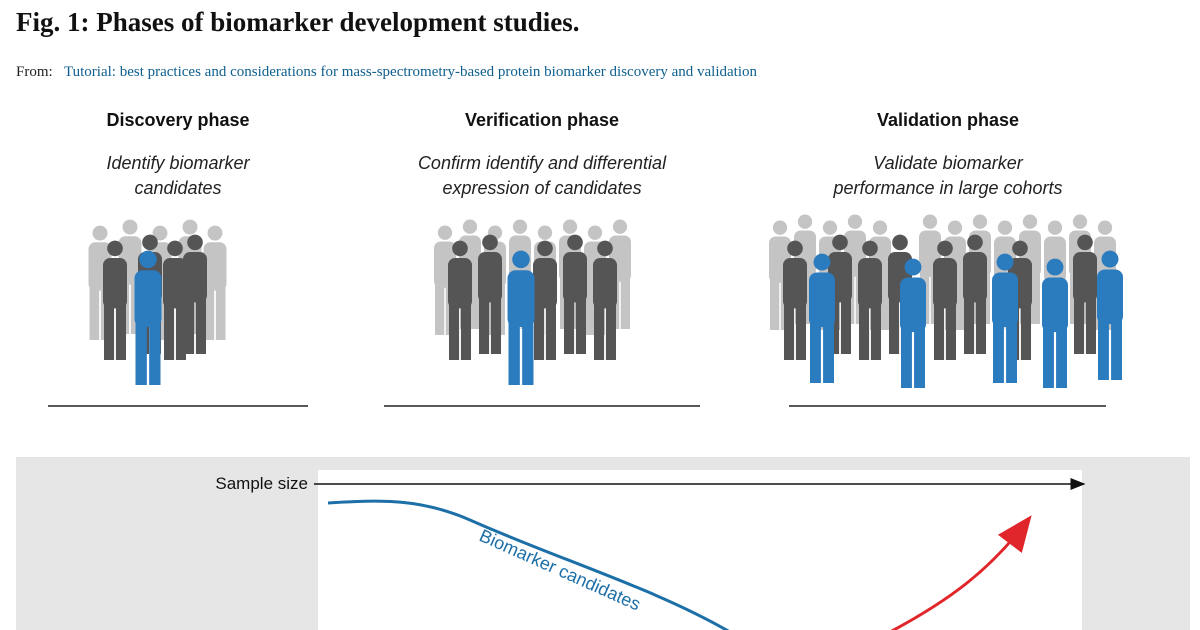  Describe the element at coordinates (947, 188) in the screenshot. I see `phase-description: performance in large cohorts` at that location.